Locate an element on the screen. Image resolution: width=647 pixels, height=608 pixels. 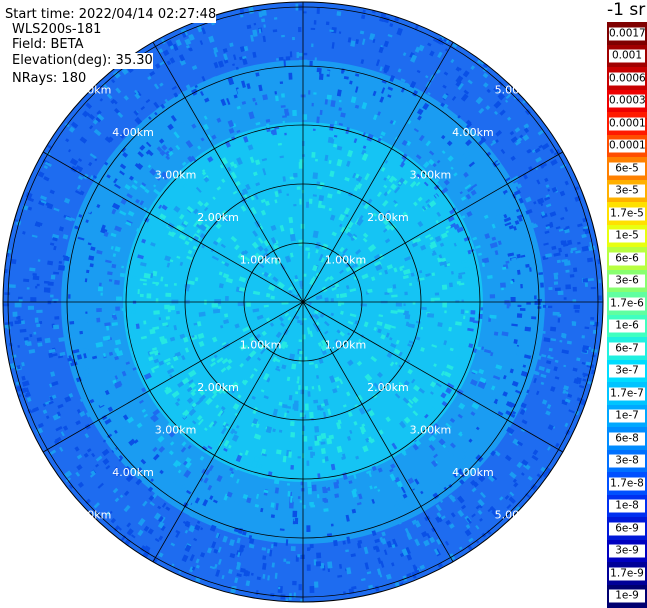
colorbar-level-label: 1e-5 is located at coordinates (627, 236).